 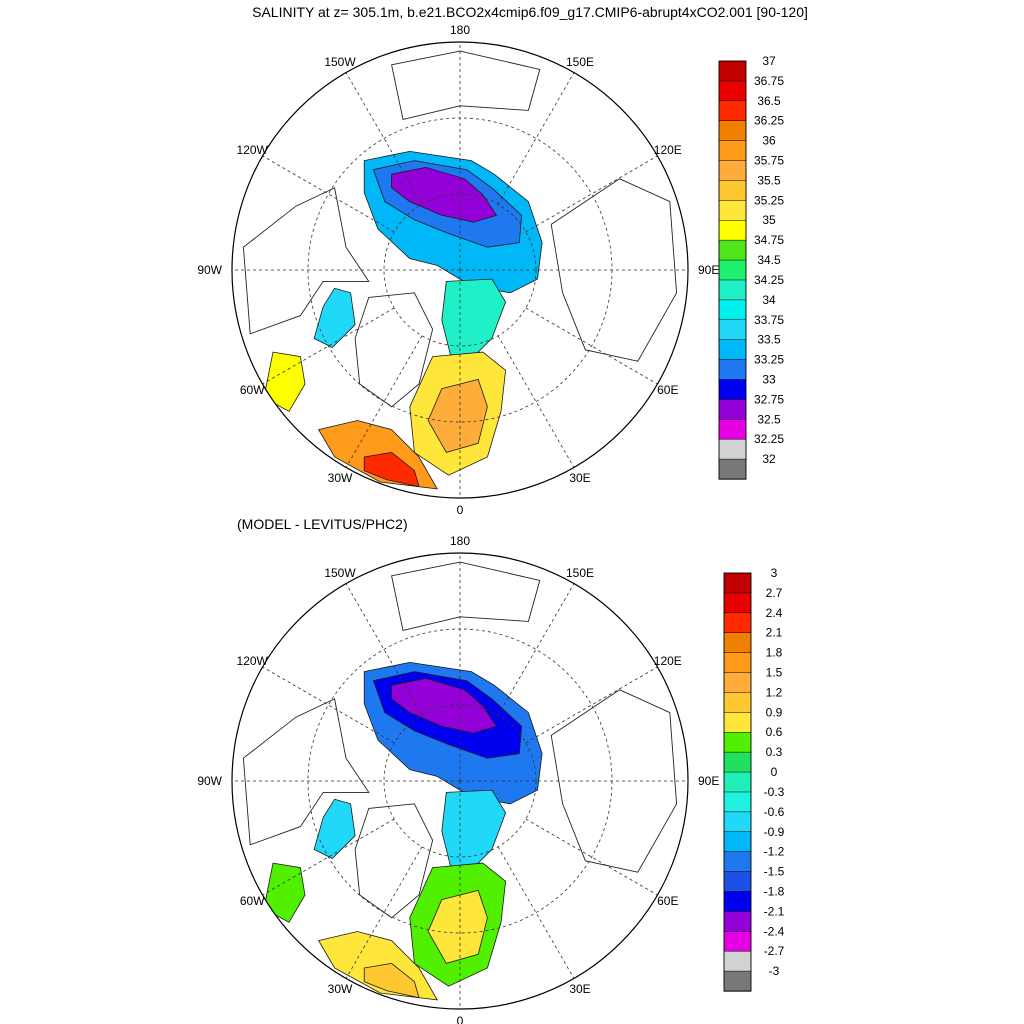 What do you see at coordinates (774, 832) in the screenshot?
I see `colorbar-tick-label: -0.9` at bounding box center [774, 832].